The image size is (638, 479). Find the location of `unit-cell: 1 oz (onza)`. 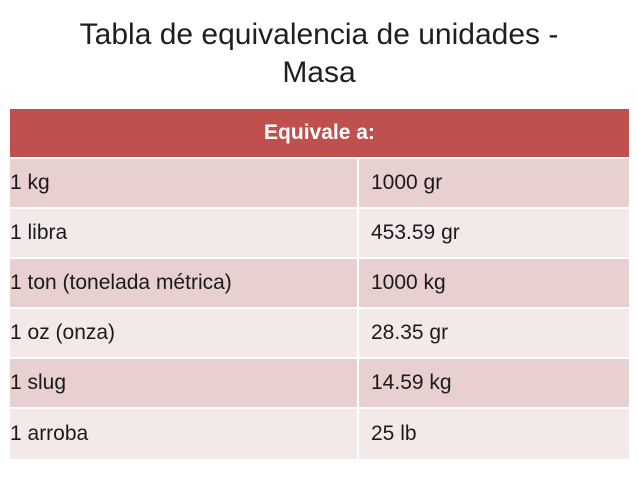

unit-cell: 1 oz (onza) is located at coordinates (184, 333).